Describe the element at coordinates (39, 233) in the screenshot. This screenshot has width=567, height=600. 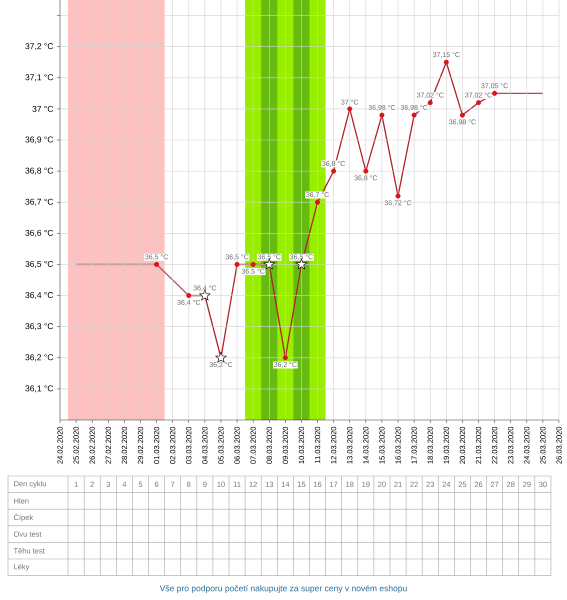
I see `y-tick-label: 36,6 °C` at that location.